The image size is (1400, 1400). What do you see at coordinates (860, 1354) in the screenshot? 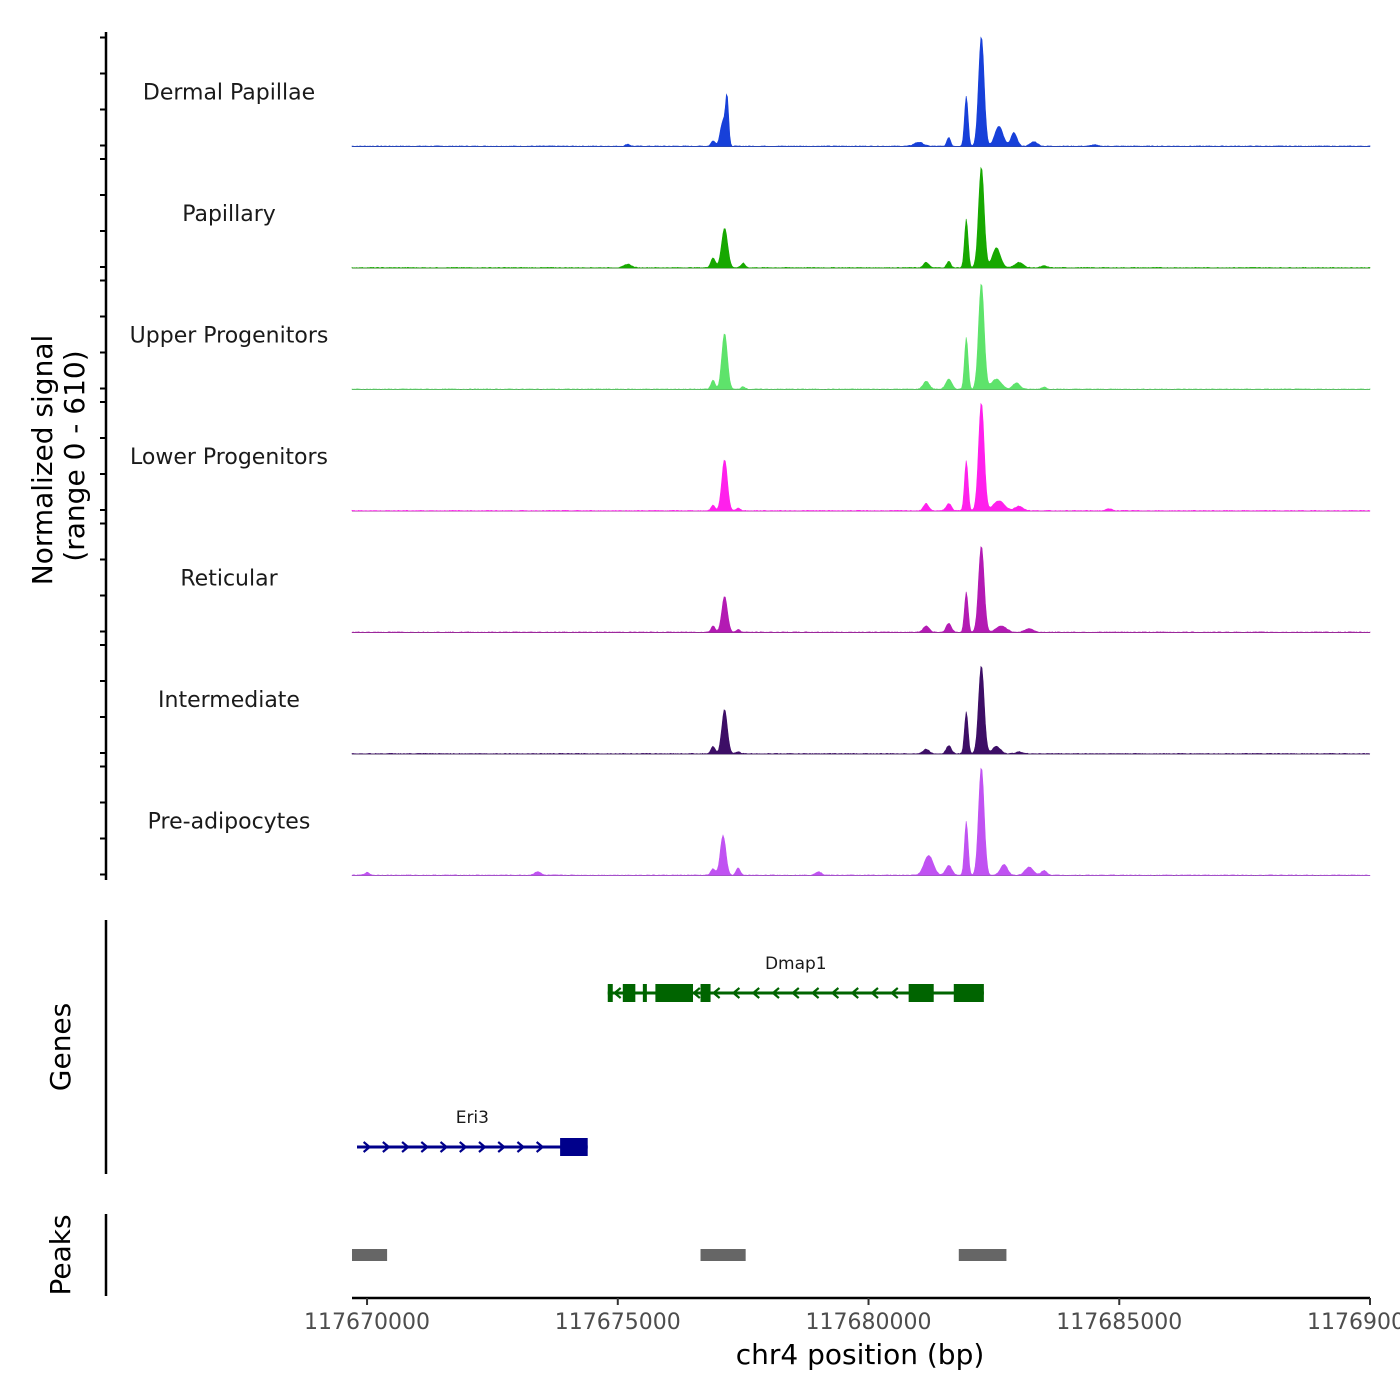
I see `x-axis-title: chr4 position (bp)` at bounding box center [860, 1354].